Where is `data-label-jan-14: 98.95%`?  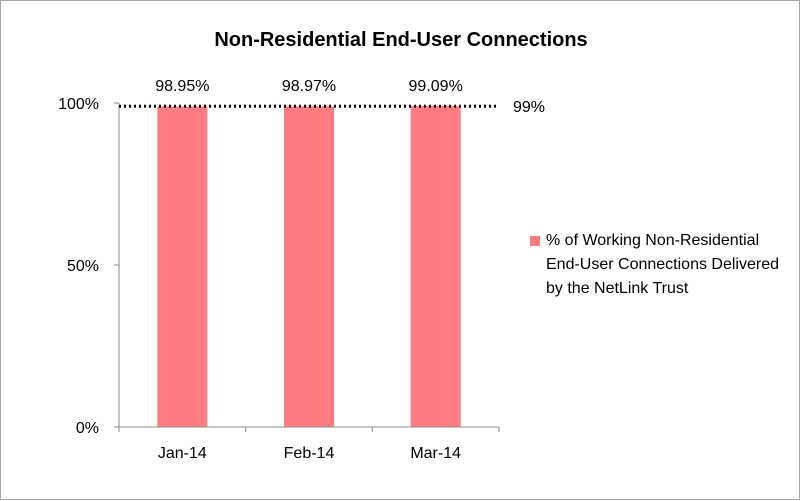
data-label-jan-14: 98.95% is located at coordinates (182, 86).